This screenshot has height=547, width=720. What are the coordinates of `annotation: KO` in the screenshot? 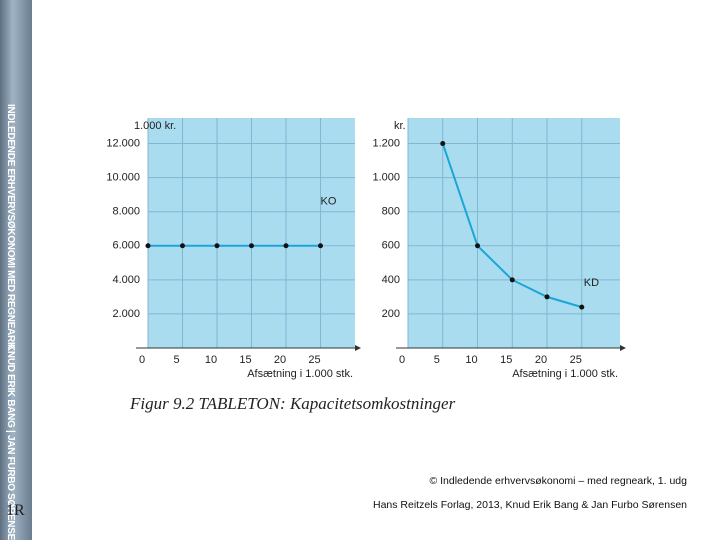 It's located at (329, 202).